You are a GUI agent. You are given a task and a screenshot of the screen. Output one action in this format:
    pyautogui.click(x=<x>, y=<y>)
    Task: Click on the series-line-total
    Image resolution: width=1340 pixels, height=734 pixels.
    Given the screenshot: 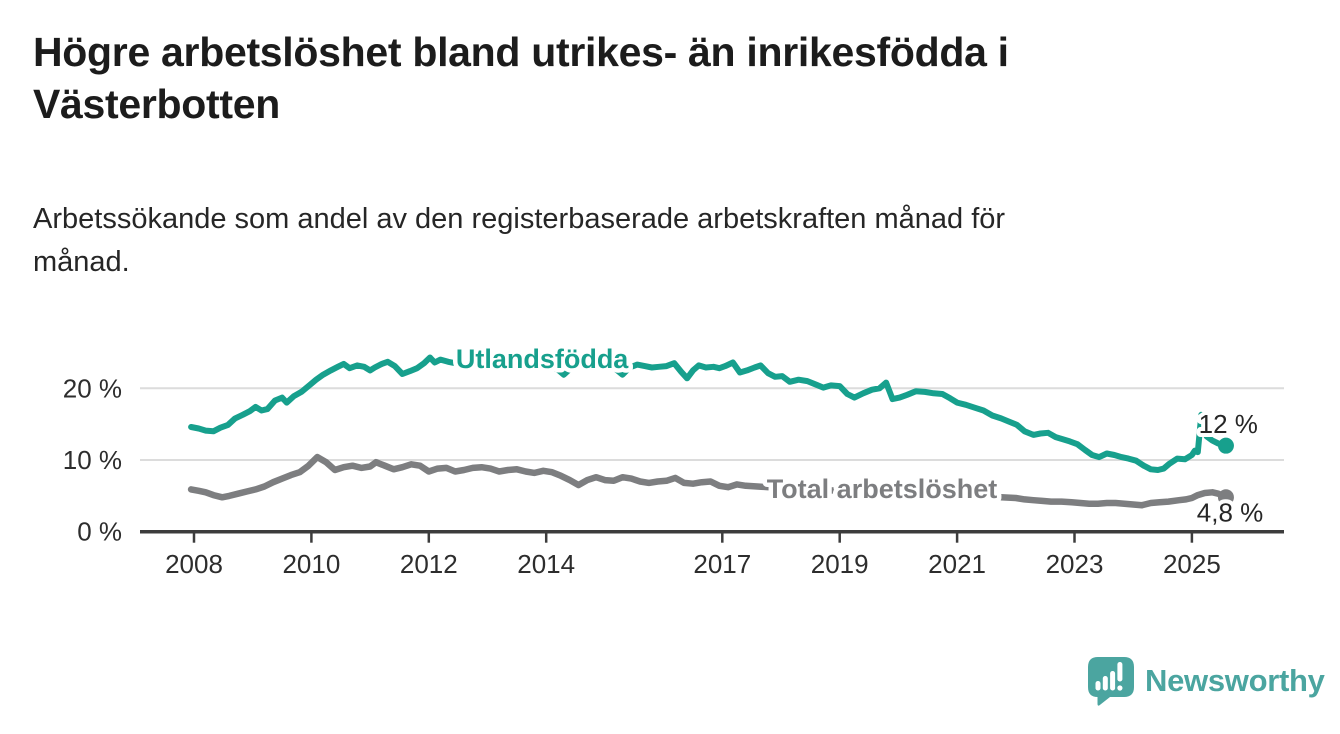 What is the action you would take?
    pyautogui.click(x=708, y=481)
    